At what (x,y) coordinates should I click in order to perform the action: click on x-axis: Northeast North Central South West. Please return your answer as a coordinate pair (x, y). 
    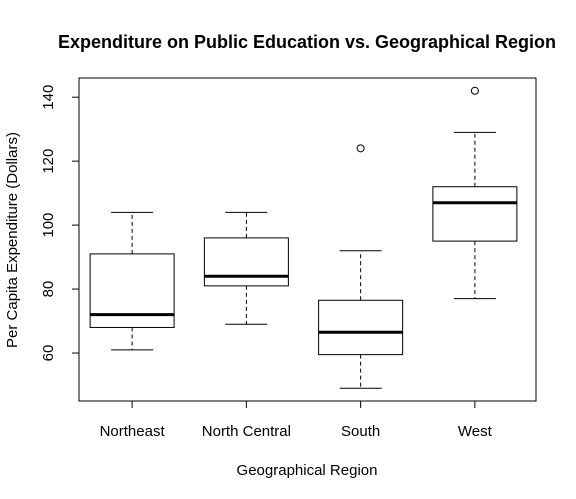
    Looking at the image, I should click on (296, 420).